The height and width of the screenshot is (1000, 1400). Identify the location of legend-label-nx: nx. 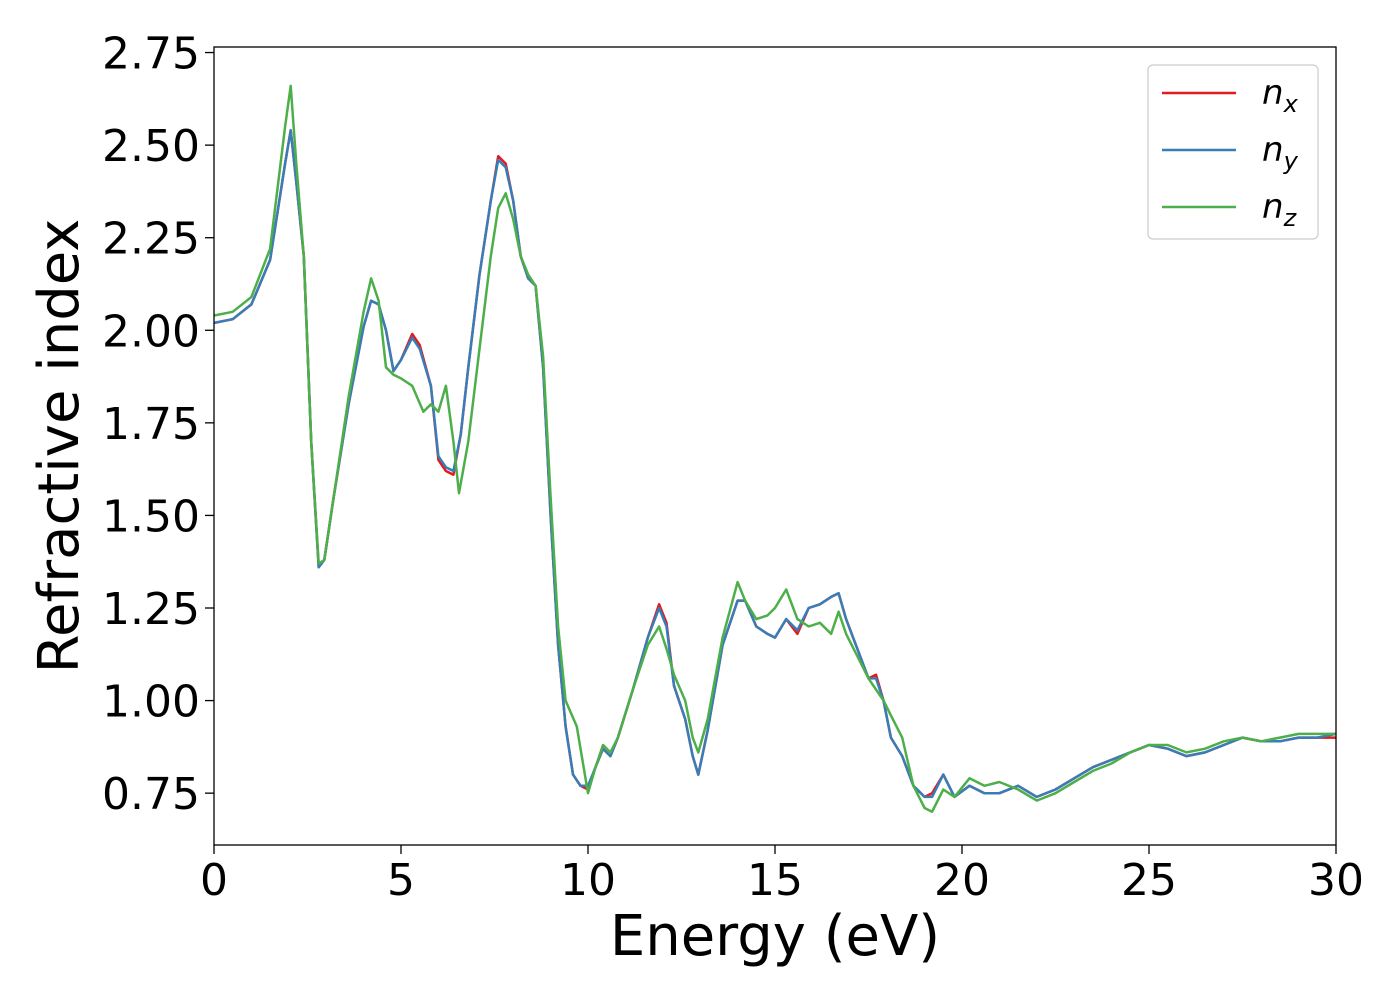
(1280, 95).